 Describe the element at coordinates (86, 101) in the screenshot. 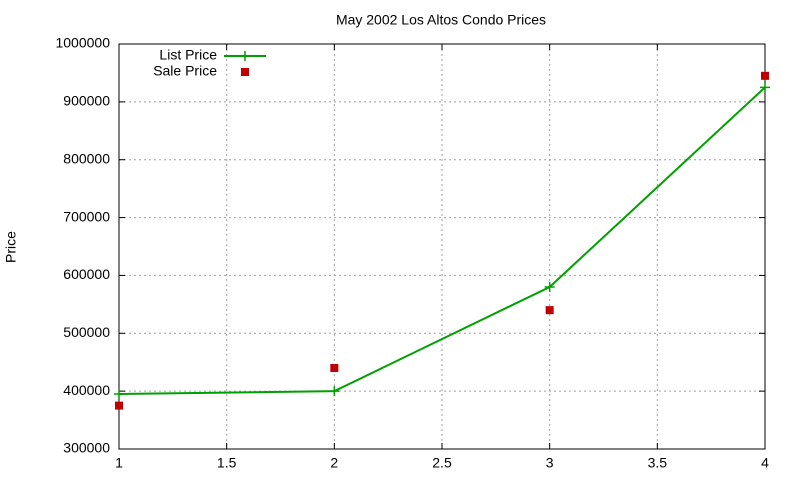

I see `y-tick-label: 900000` at that location.